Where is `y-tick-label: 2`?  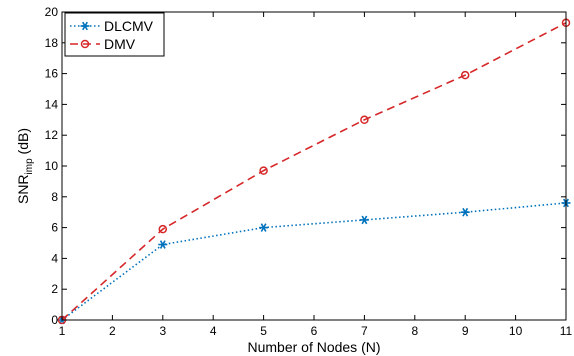 y-tick-label: 2 is located at coordinates (54, 289).